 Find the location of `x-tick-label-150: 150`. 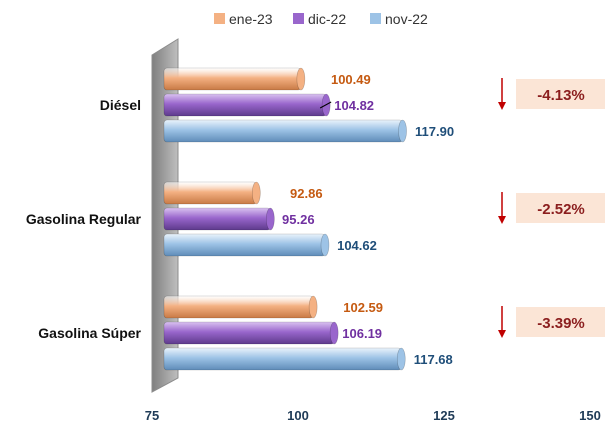

x-tick-label-150: 150 is located at coordinates (590, 415).